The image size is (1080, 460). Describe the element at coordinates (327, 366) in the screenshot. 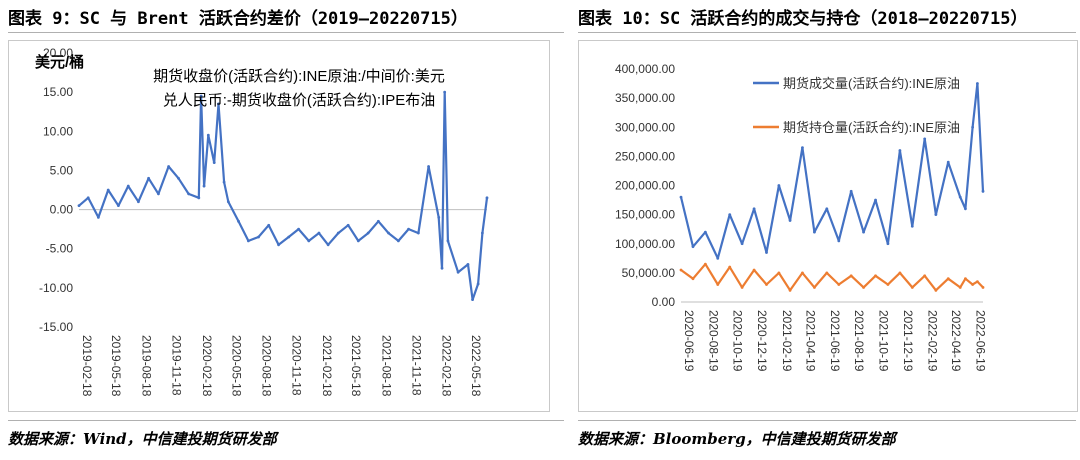

I see `chart1-xtick-label: 2021-02-18` at that location.